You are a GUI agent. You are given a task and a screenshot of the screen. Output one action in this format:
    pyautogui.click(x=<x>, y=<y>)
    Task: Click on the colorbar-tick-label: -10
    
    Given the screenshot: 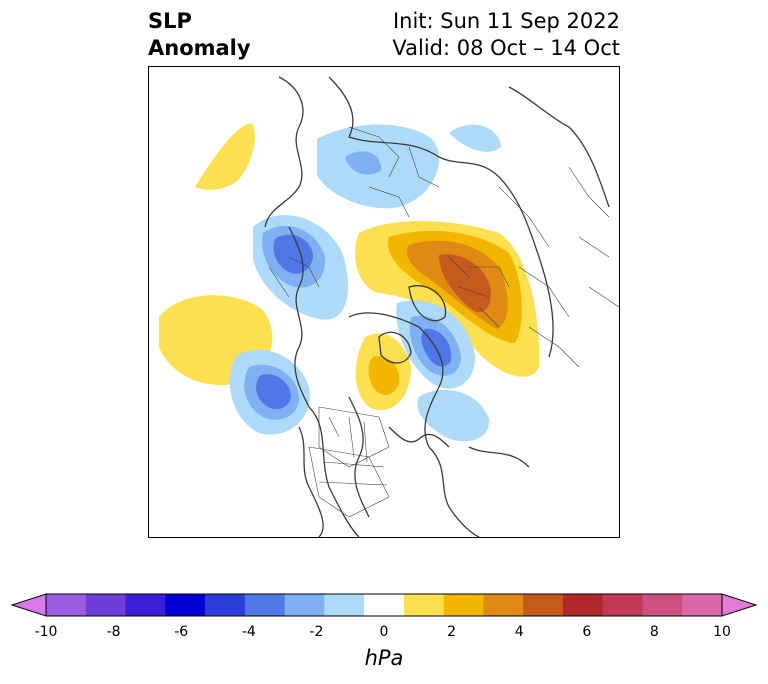 What is the action you would take?
    pyautogui.click(x=46, y=632)
    